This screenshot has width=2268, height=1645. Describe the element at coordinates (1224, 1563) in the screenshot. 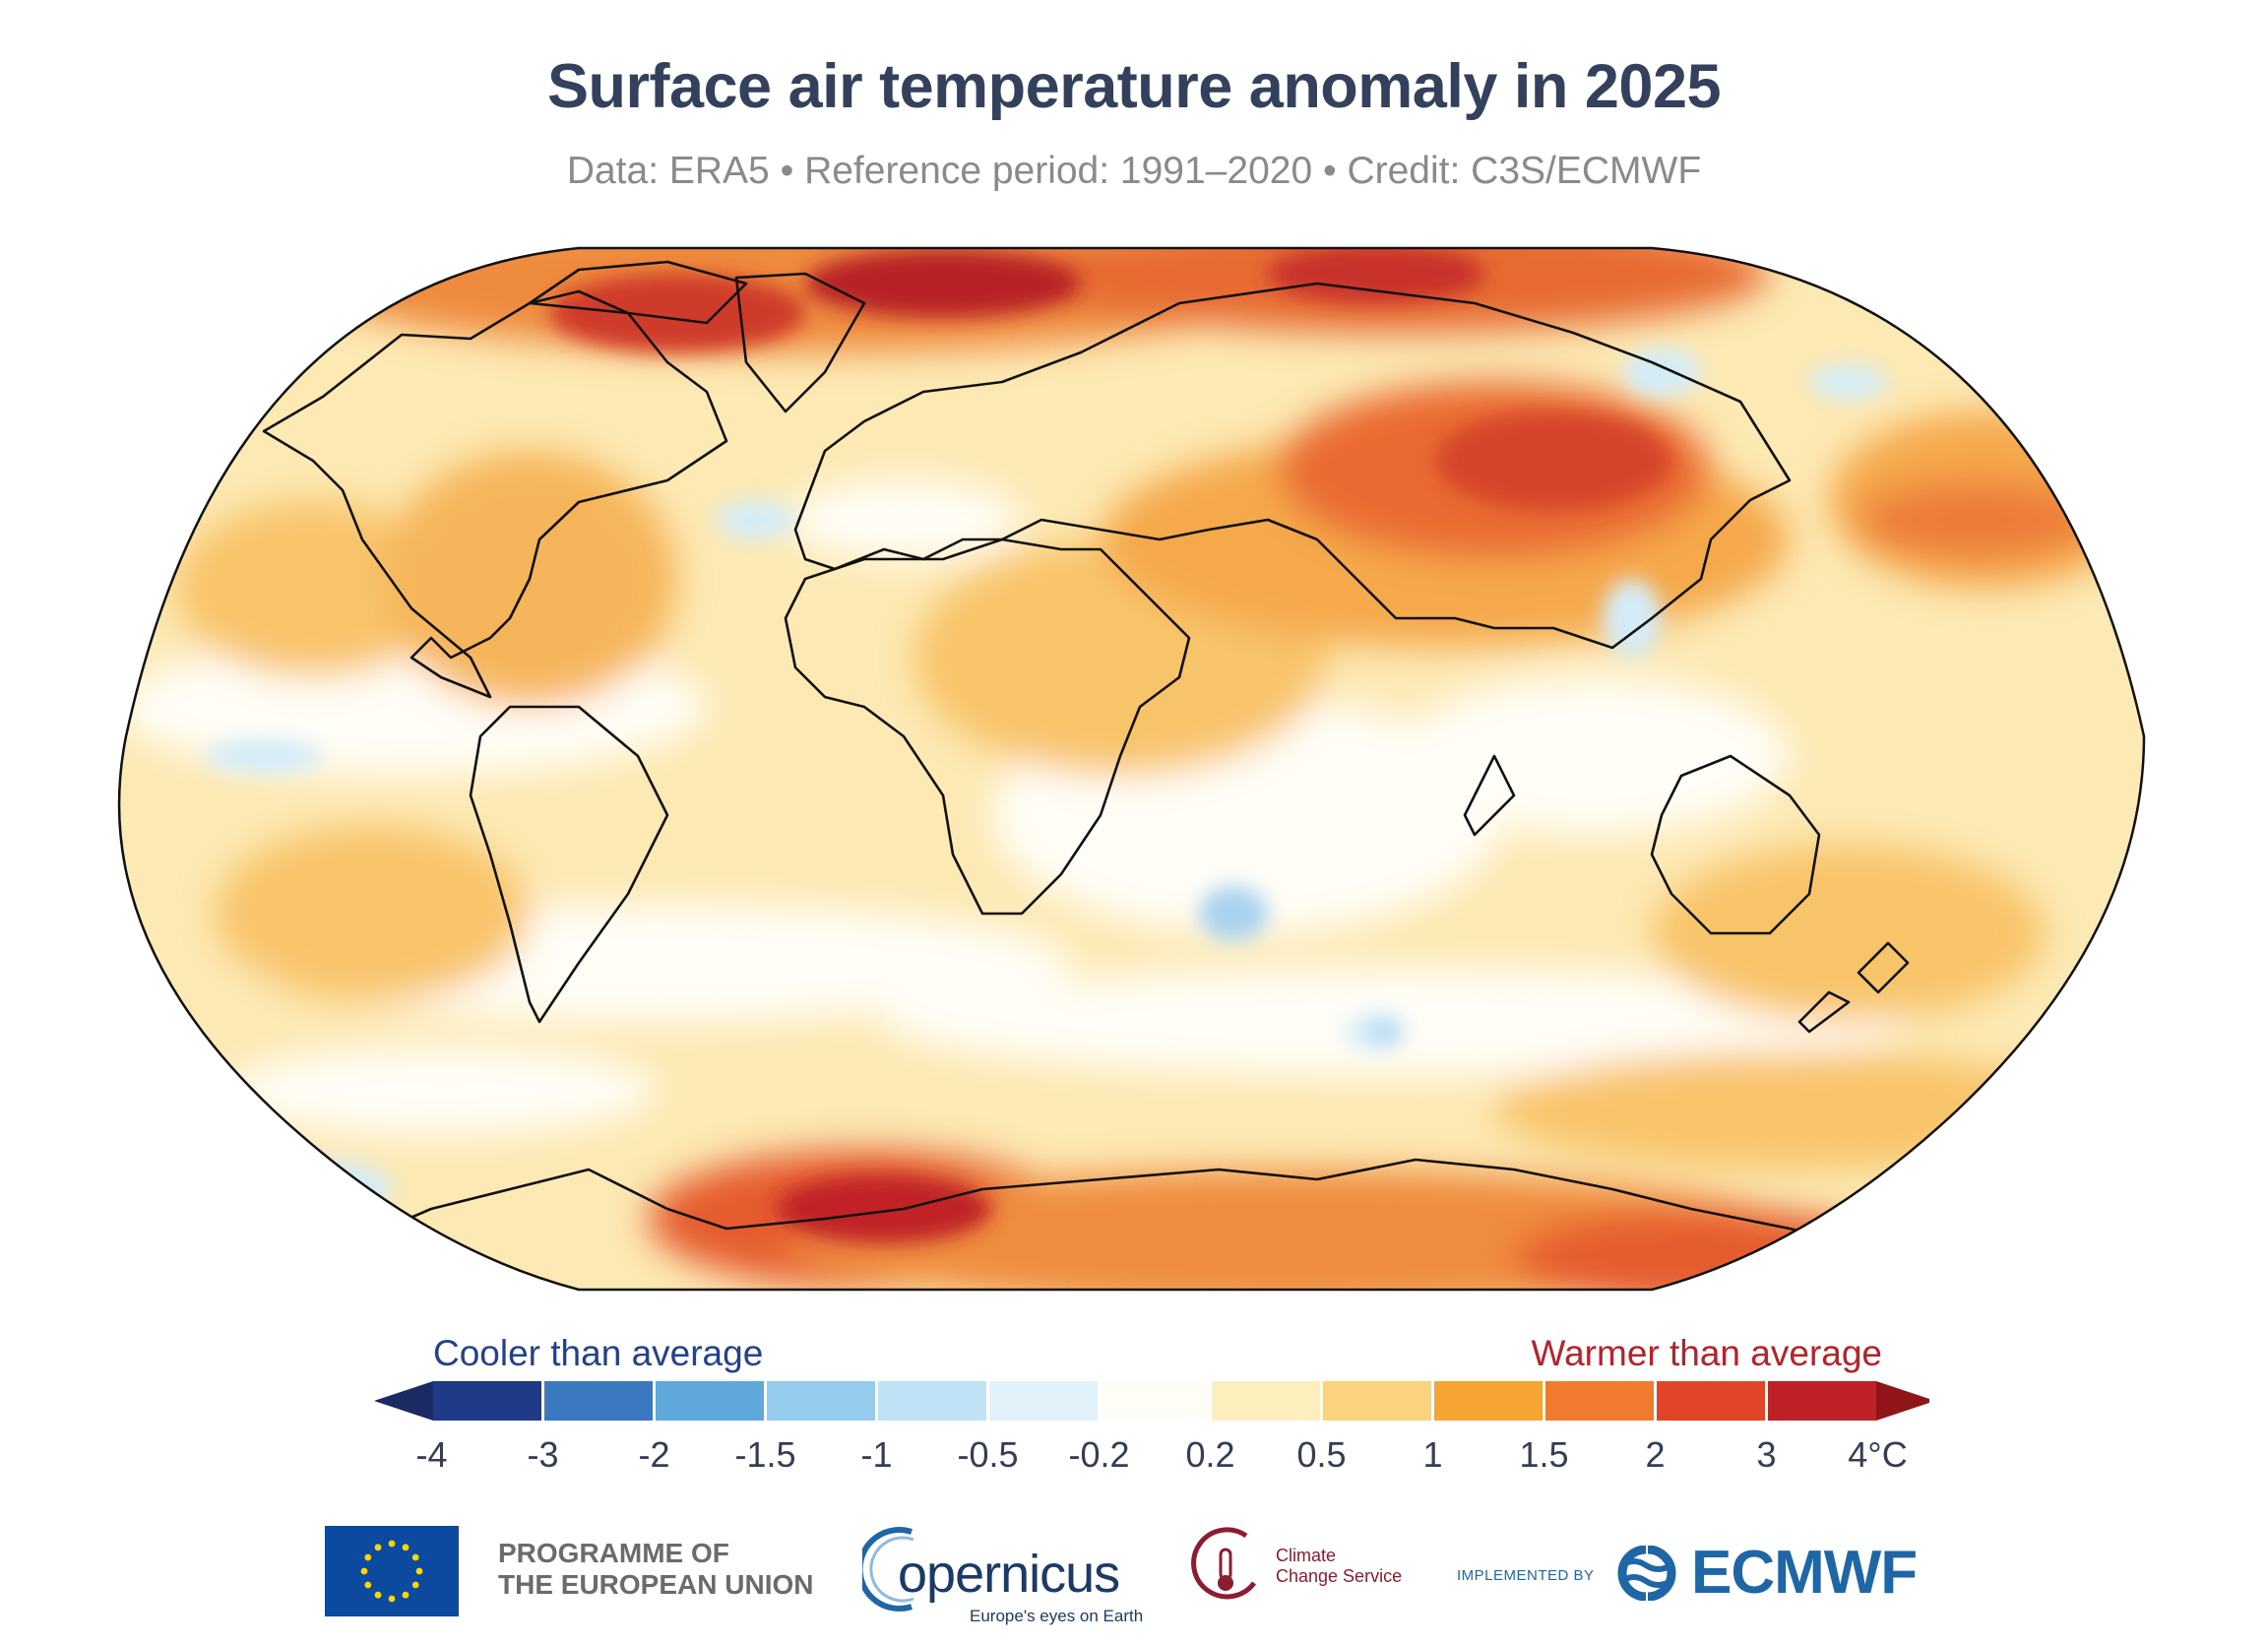

I see `climate-change-service-logo-icon` at that location.